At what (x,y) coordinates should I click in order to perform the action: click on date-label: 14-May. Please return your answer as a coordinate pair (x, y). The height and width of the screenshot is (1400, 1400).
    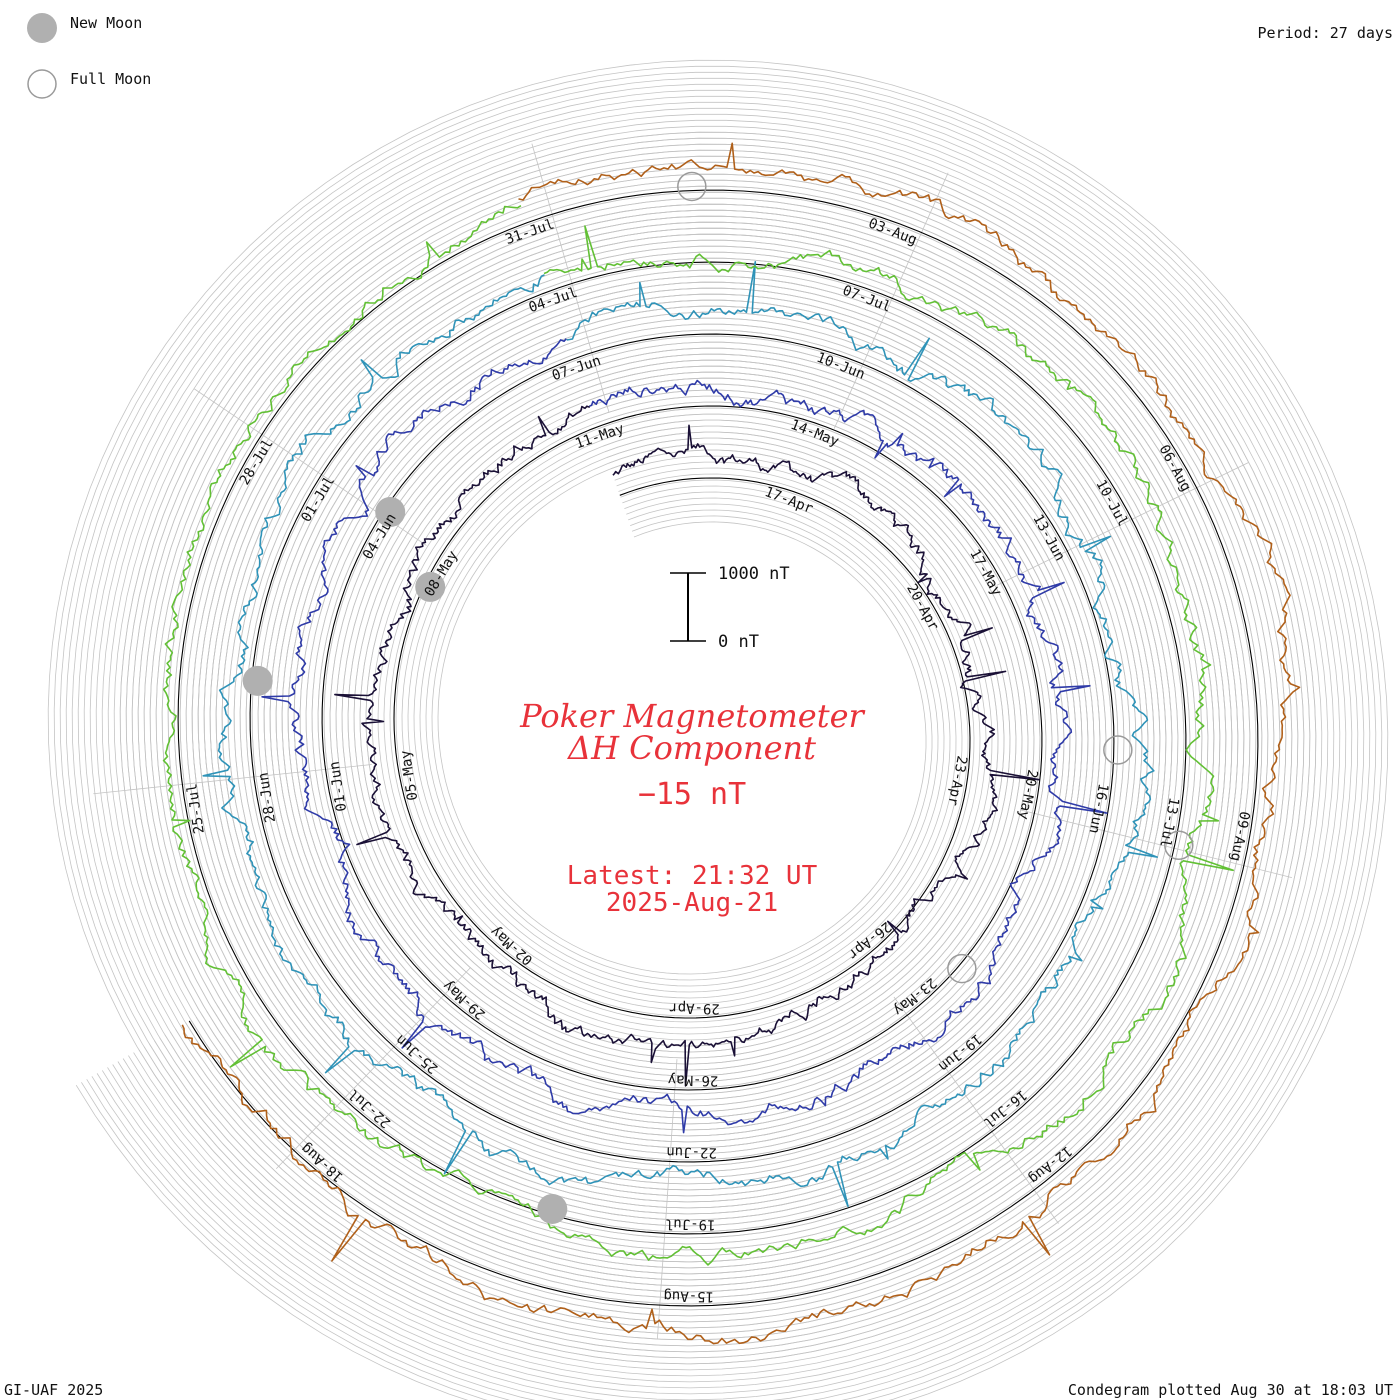
    Looking at the image, I should click on (814, 433).